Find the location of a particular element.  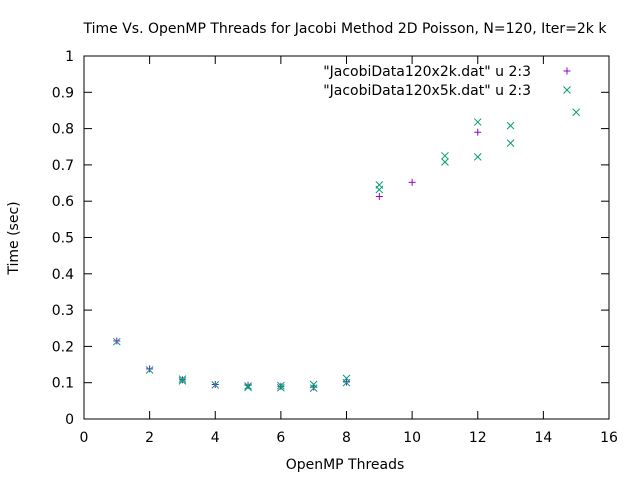

y-tick-label: 0.5 is located at coordinates (63, 239).